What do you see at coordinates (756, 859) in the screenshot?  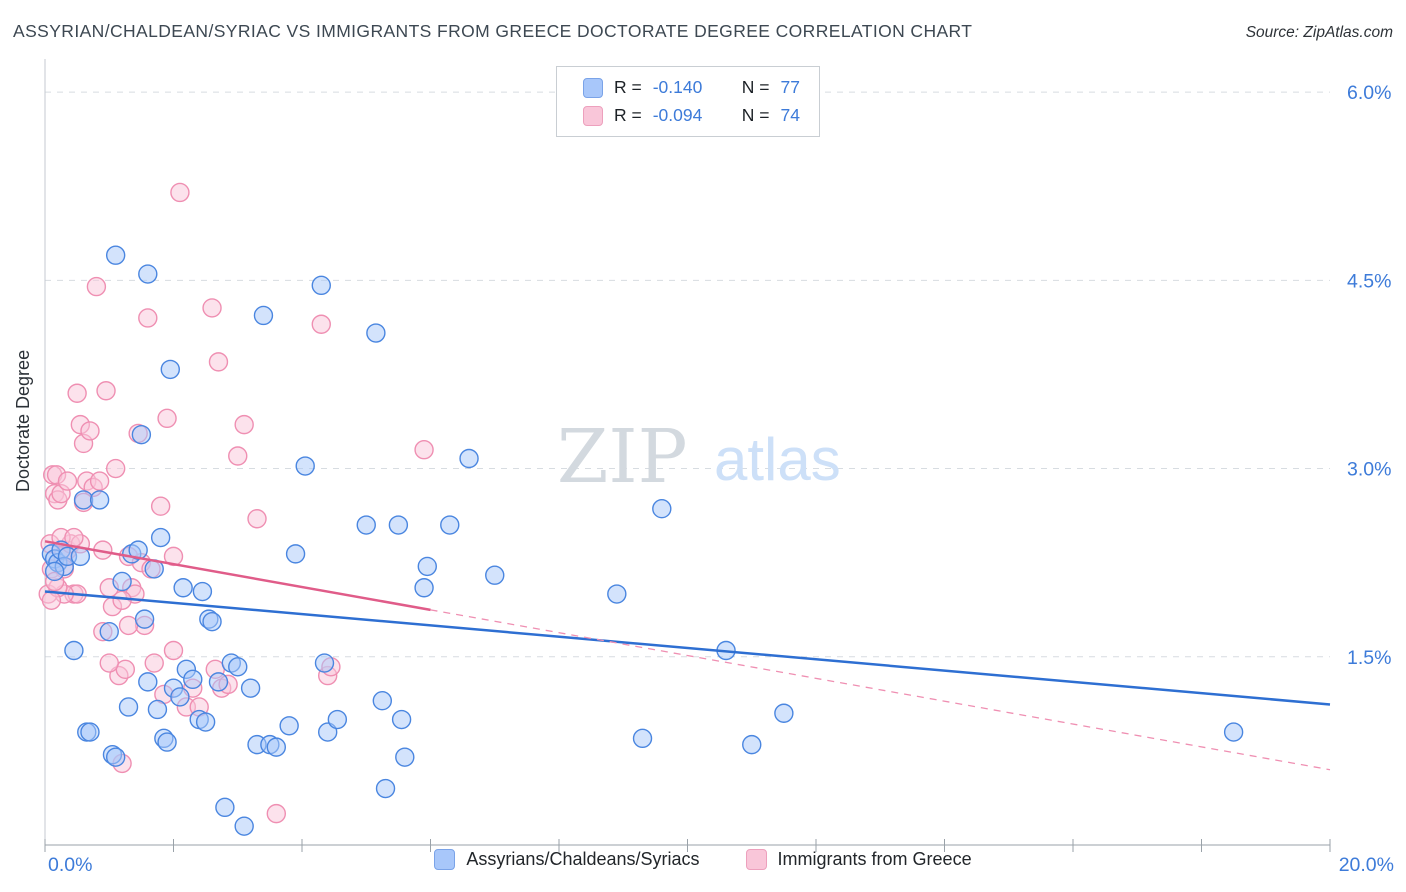 I see `pink-series-swatch` at bounding box center [756, 859].